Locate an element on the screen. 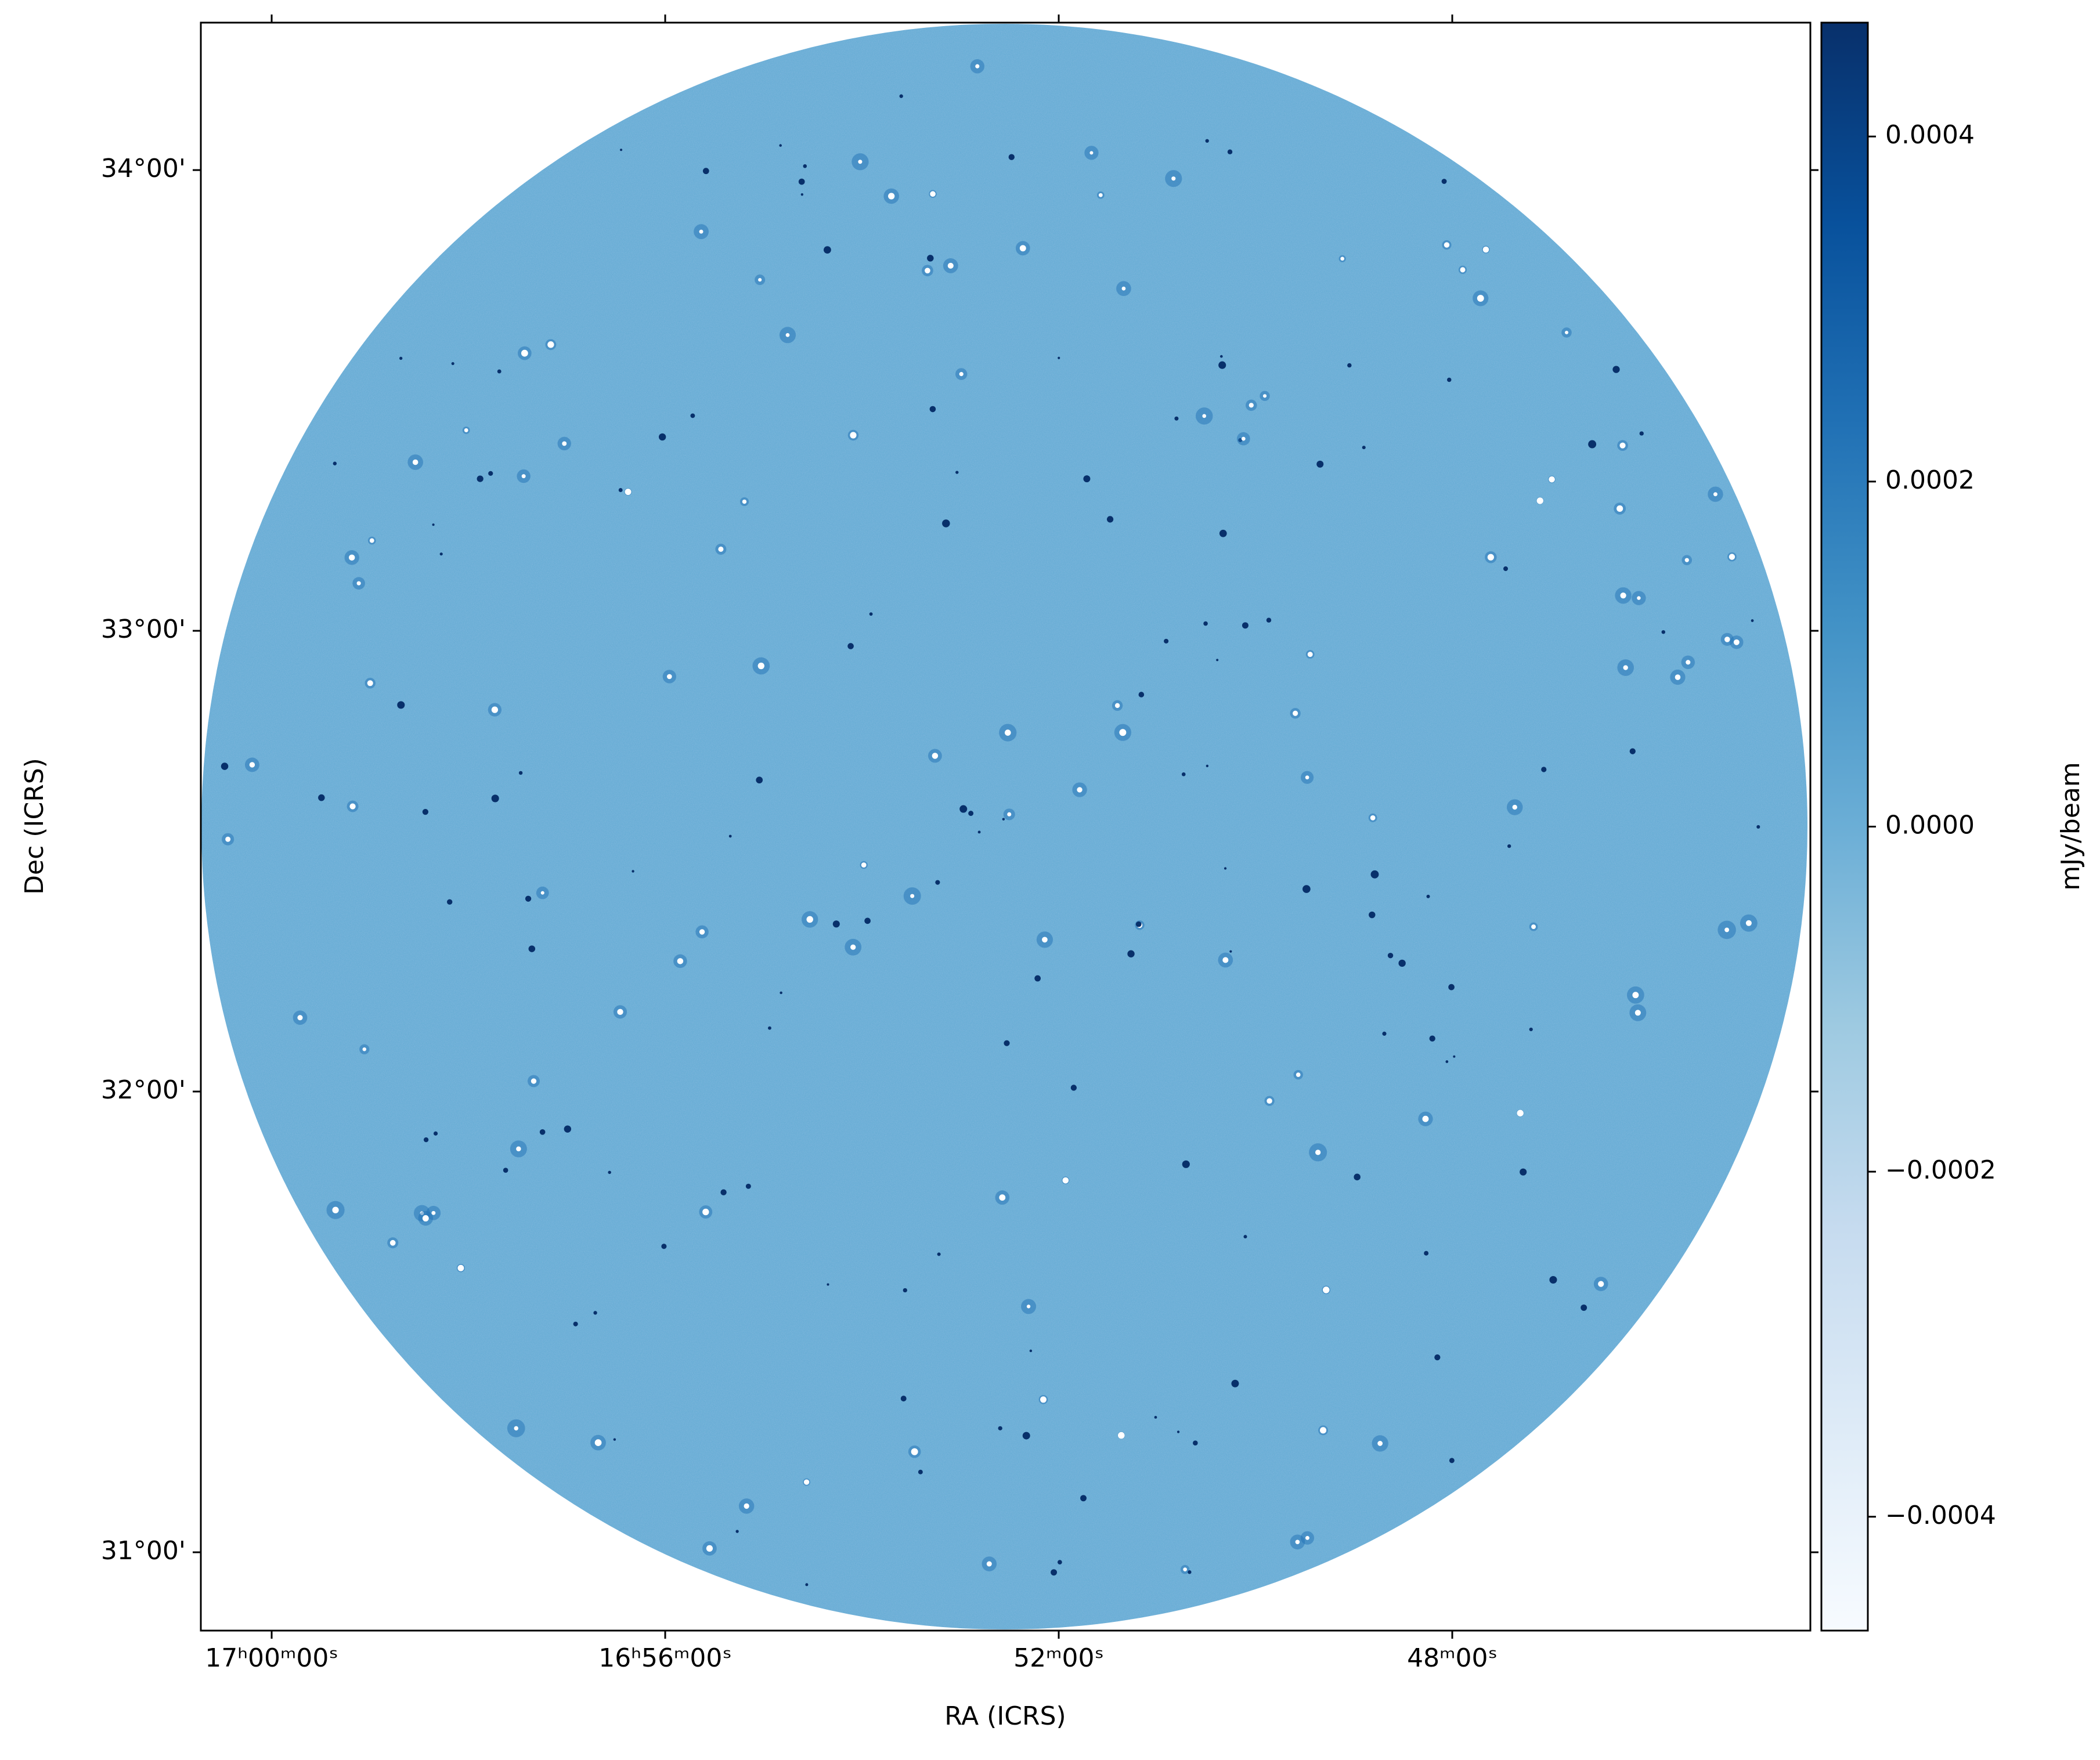  colorbar-tick-label: 0.0000 is located at coordinates (1930, 825).